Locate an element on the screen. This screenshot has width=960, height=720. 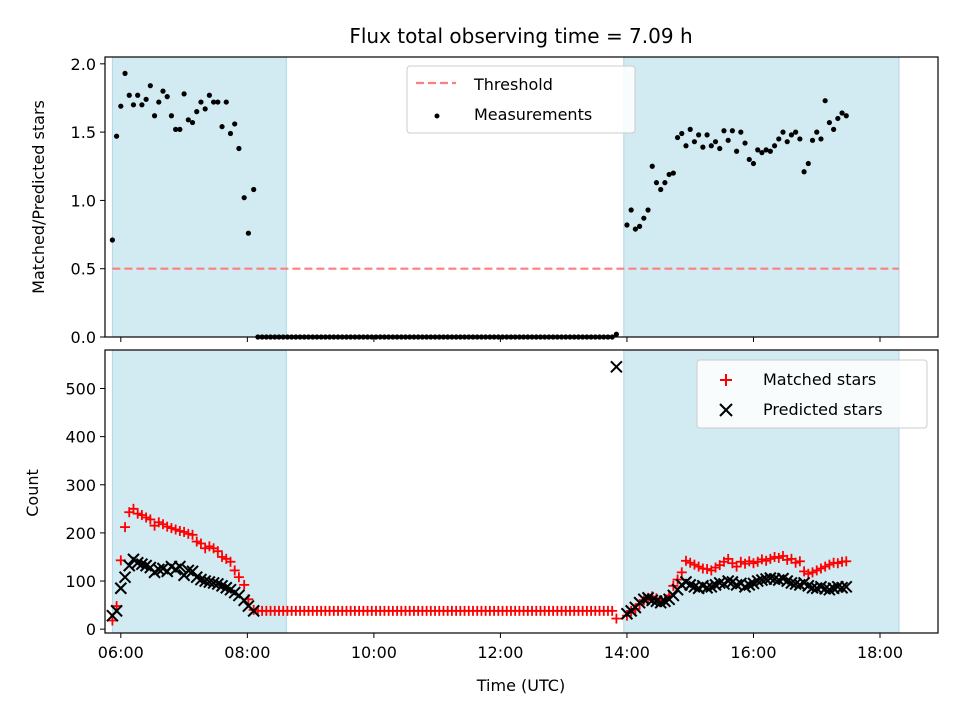
bottom-y-tick-label: 500 is located at coordinates (80, 389).